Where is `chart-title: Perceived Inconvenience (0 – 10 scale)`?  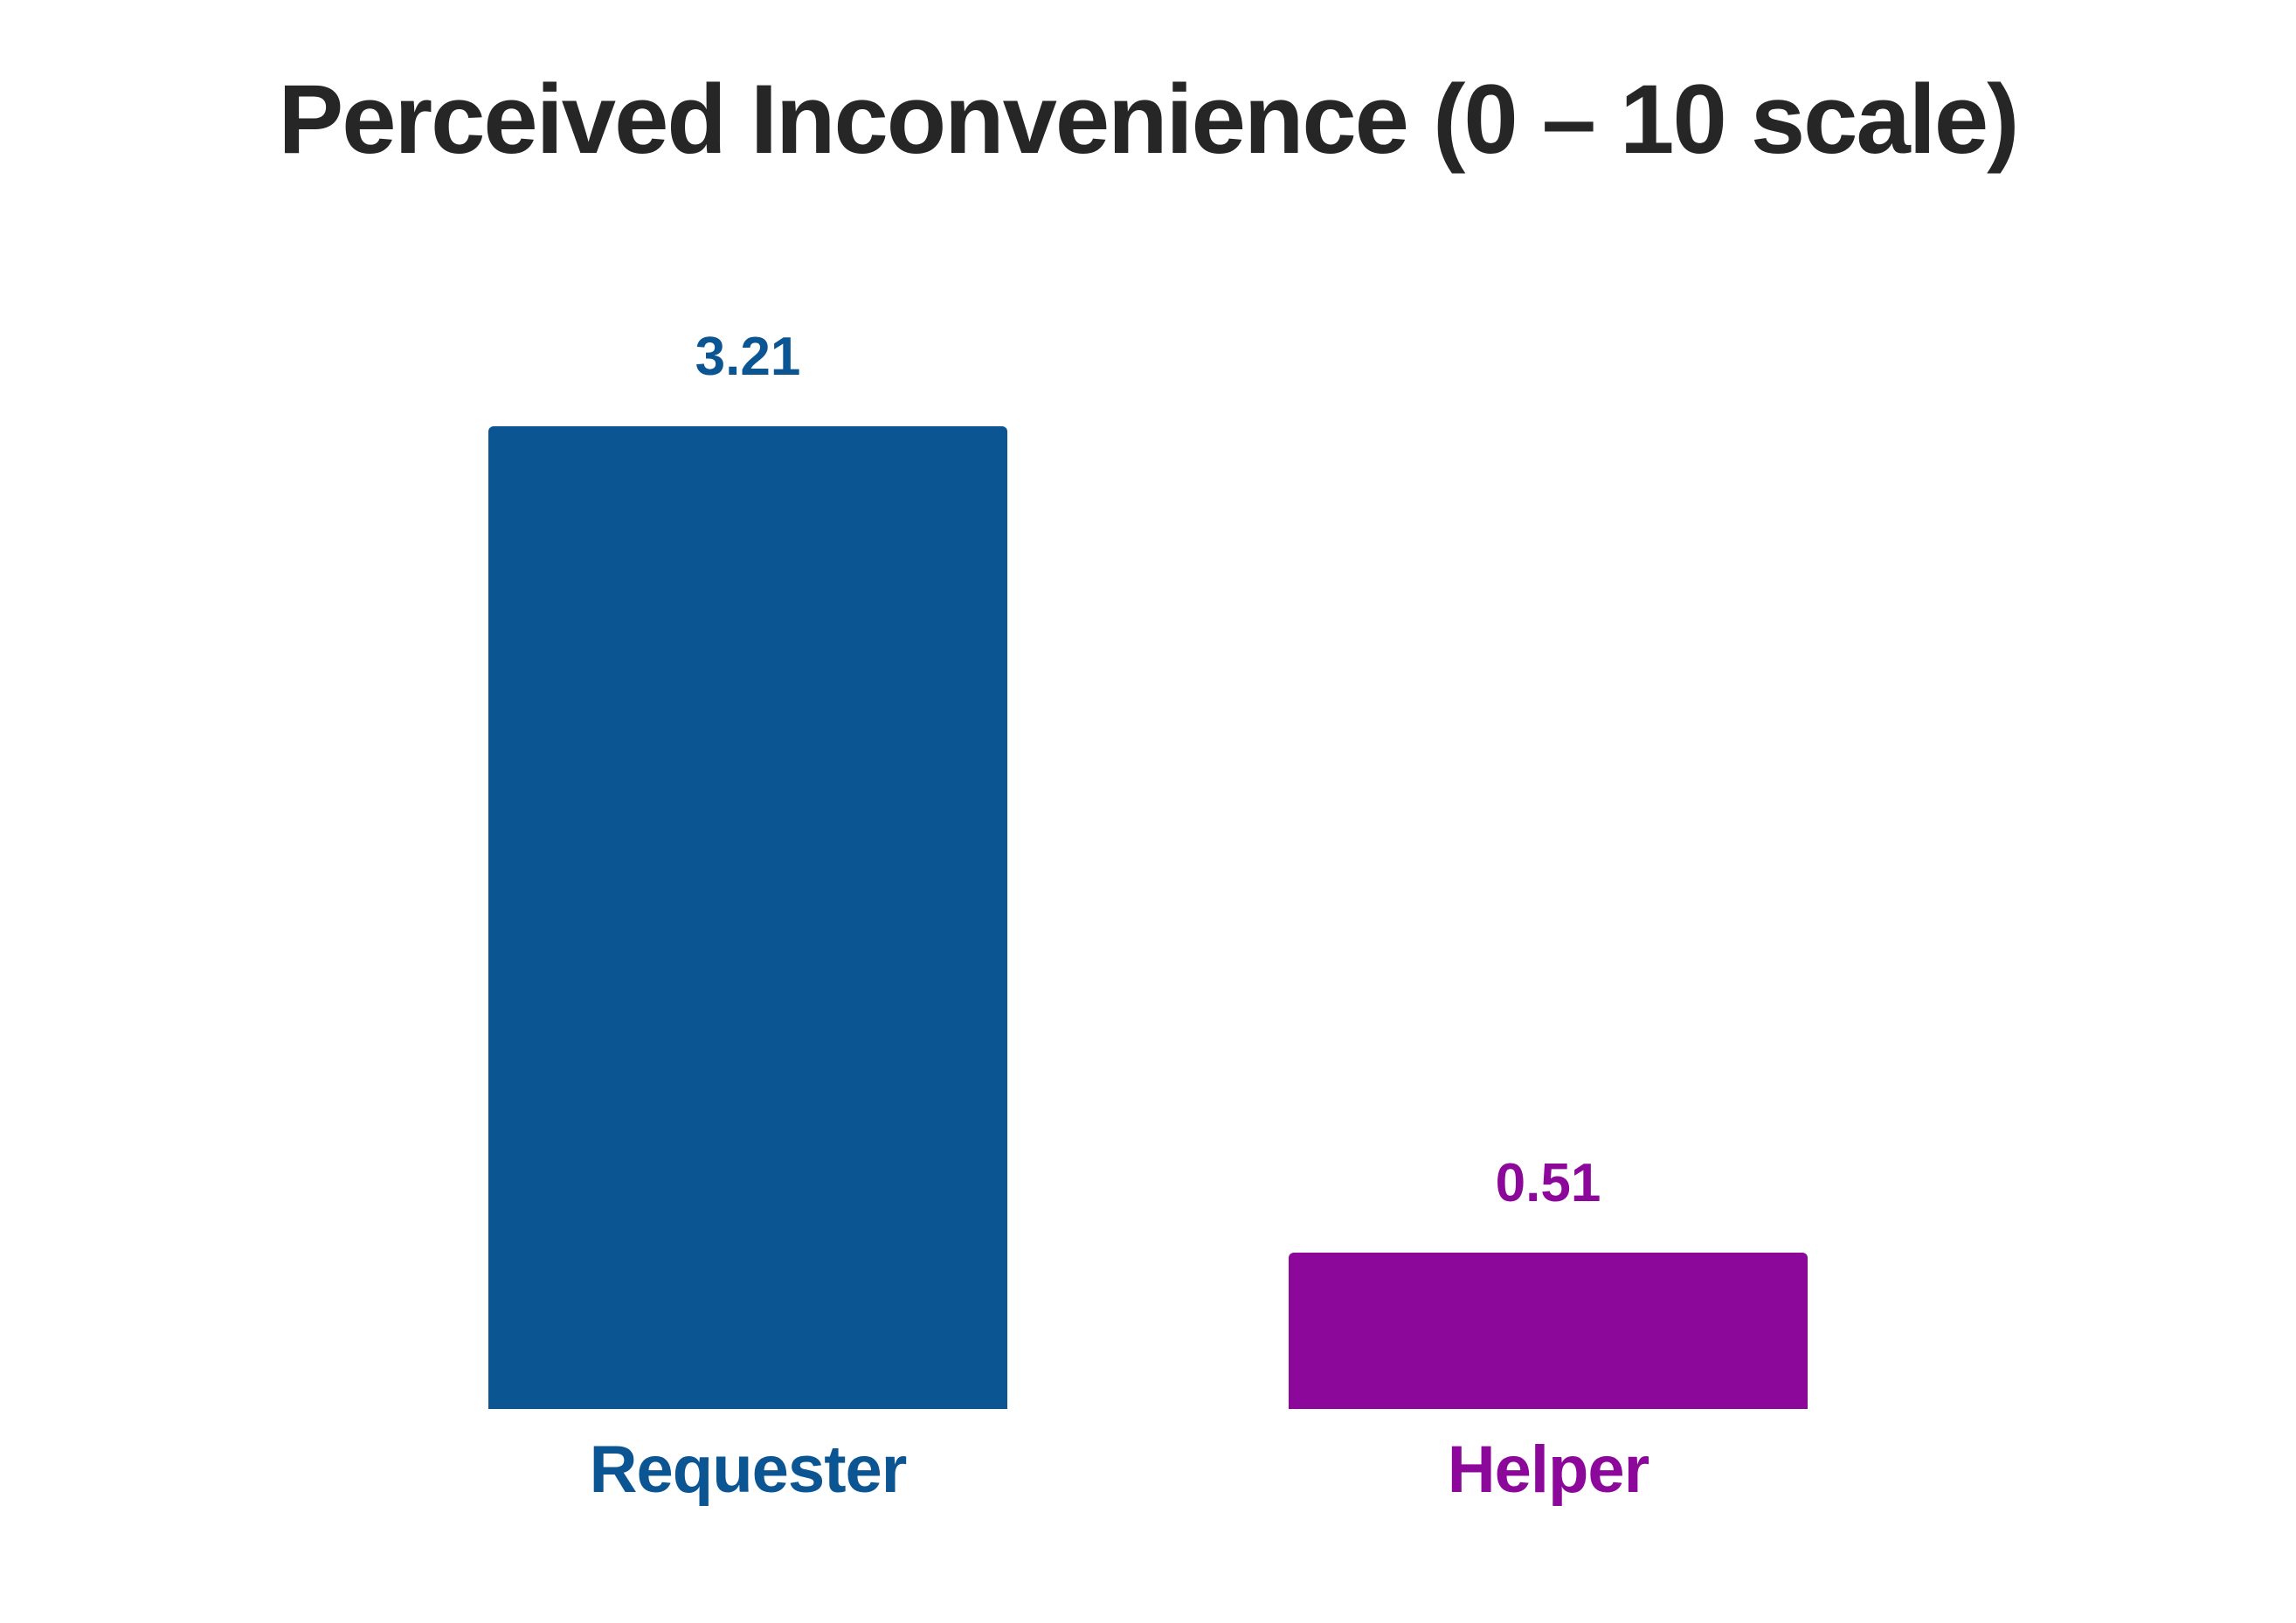
chart-title: Perceived Inconvenience (0 – 10 scale) is located at coordinates (1149, 119).